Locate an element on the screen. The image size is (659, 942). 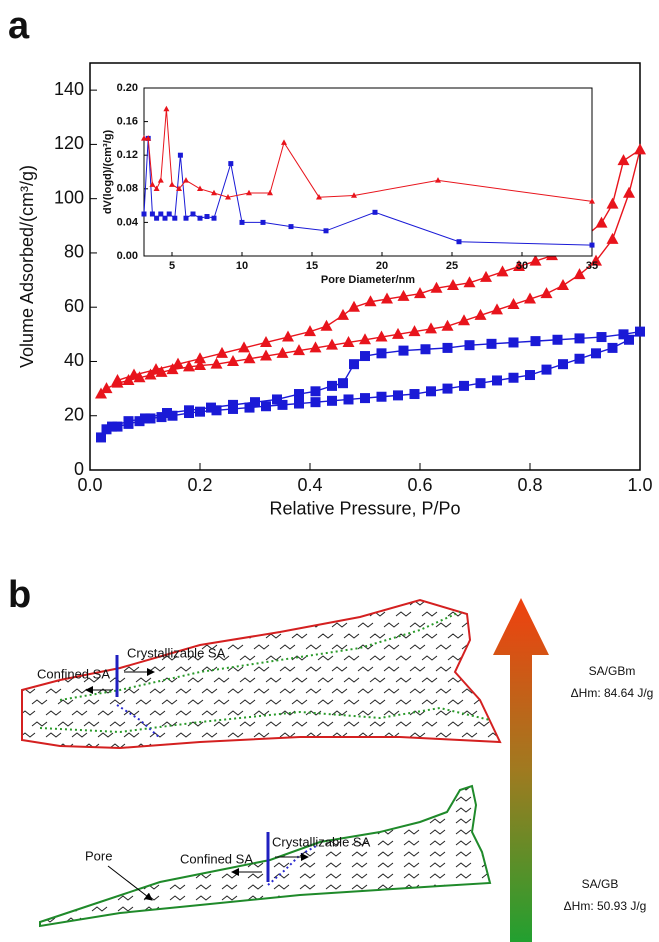
x-tick-label: 0.2 is located at coordinates (199, 485).